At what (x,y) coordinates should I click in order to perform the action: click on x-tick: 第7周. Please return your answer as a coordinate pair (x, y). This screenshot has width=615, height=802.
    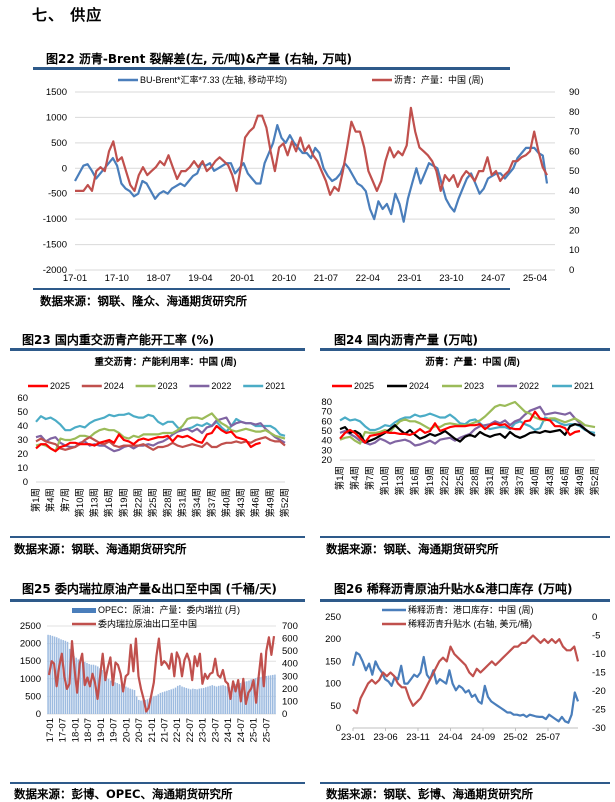
    Looking at the image, I should click on (370, 478).